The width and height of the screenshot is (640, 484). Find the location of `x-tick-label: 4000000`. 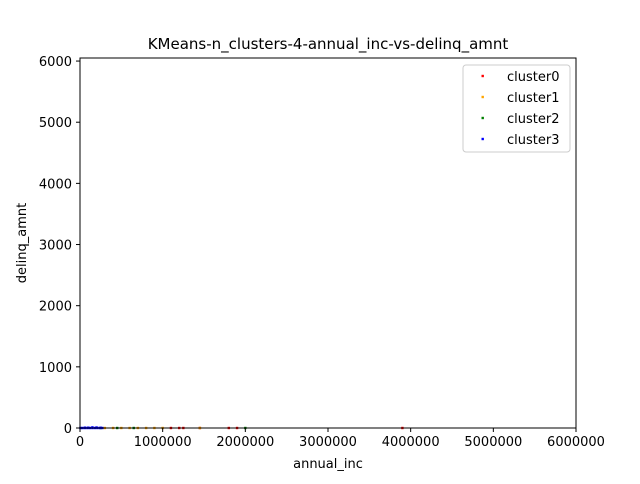

x-tick-label: 4000000 is located at coordinates (411, 442).